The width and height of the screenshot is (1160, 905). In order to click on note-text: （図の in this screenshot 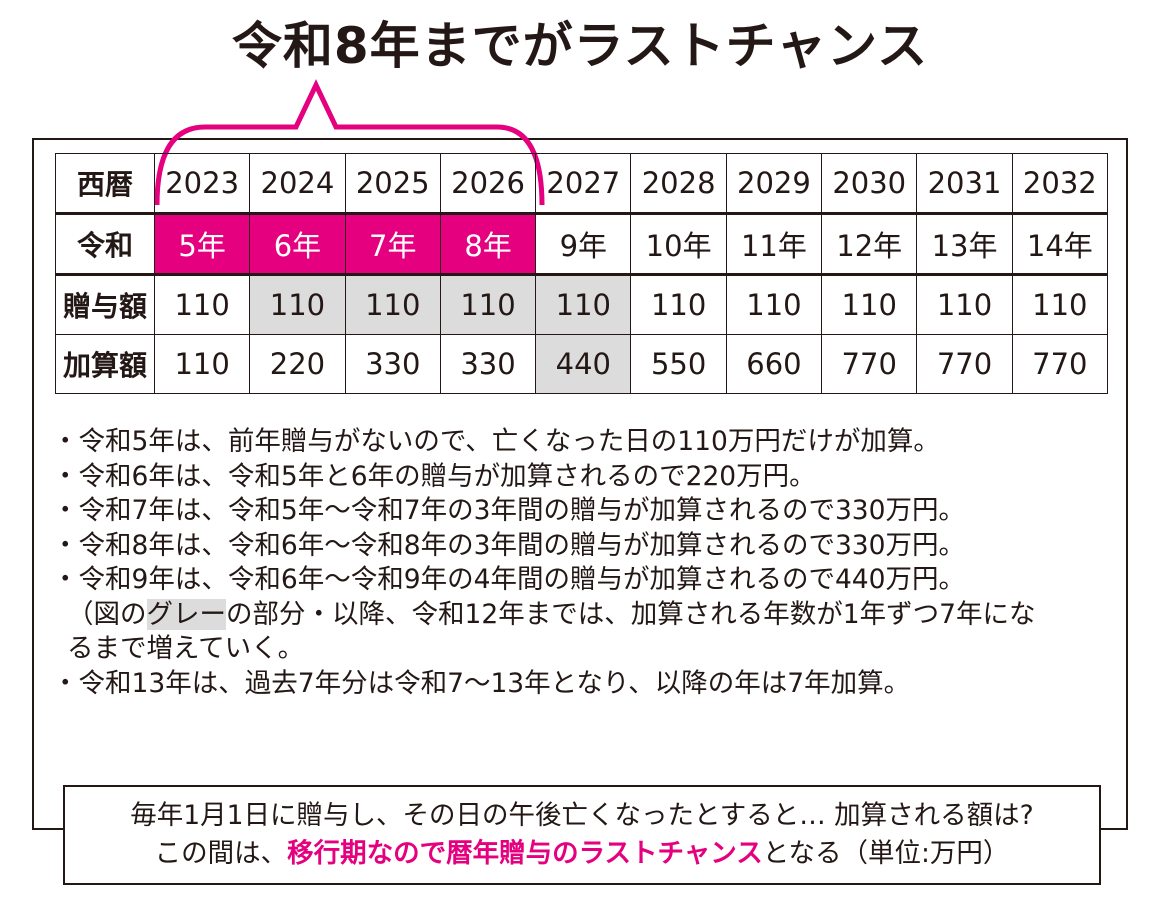, I will do `click(107, 614)`.